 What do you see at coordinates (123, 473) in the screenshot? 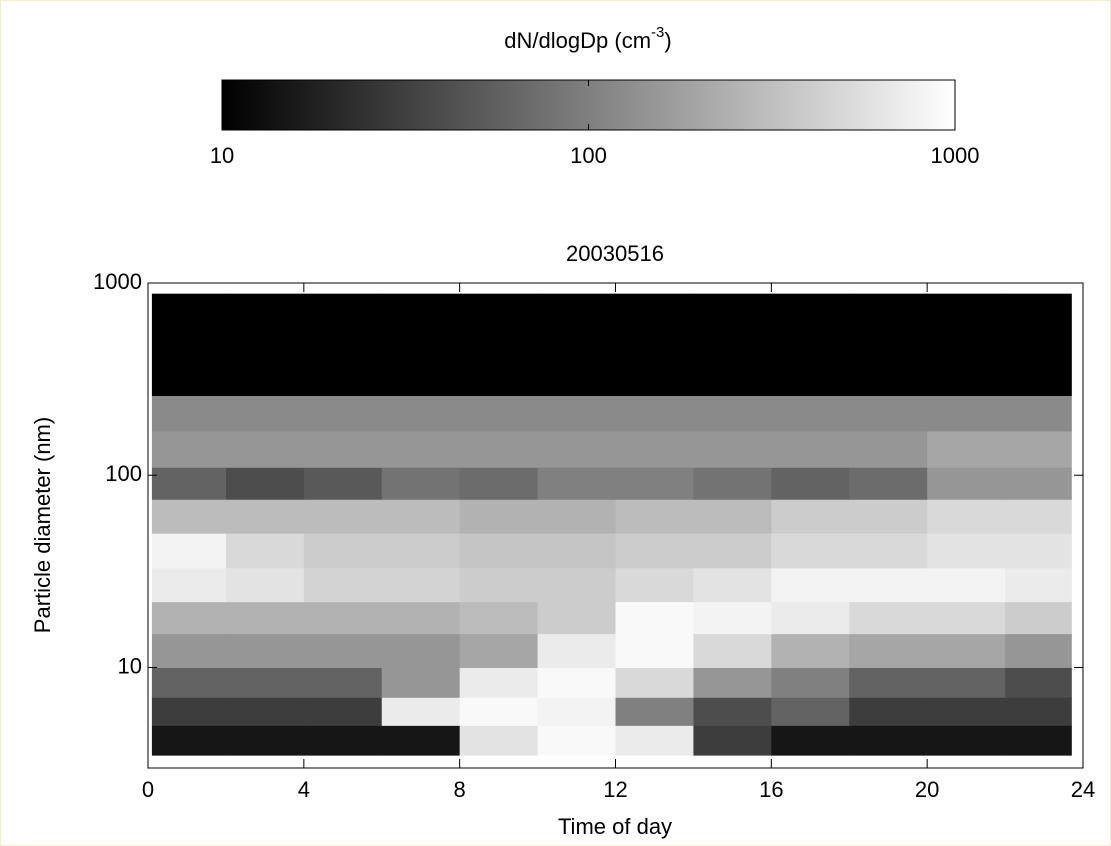
I see `y-tick-label: 100` at bounding box center [123, 473].